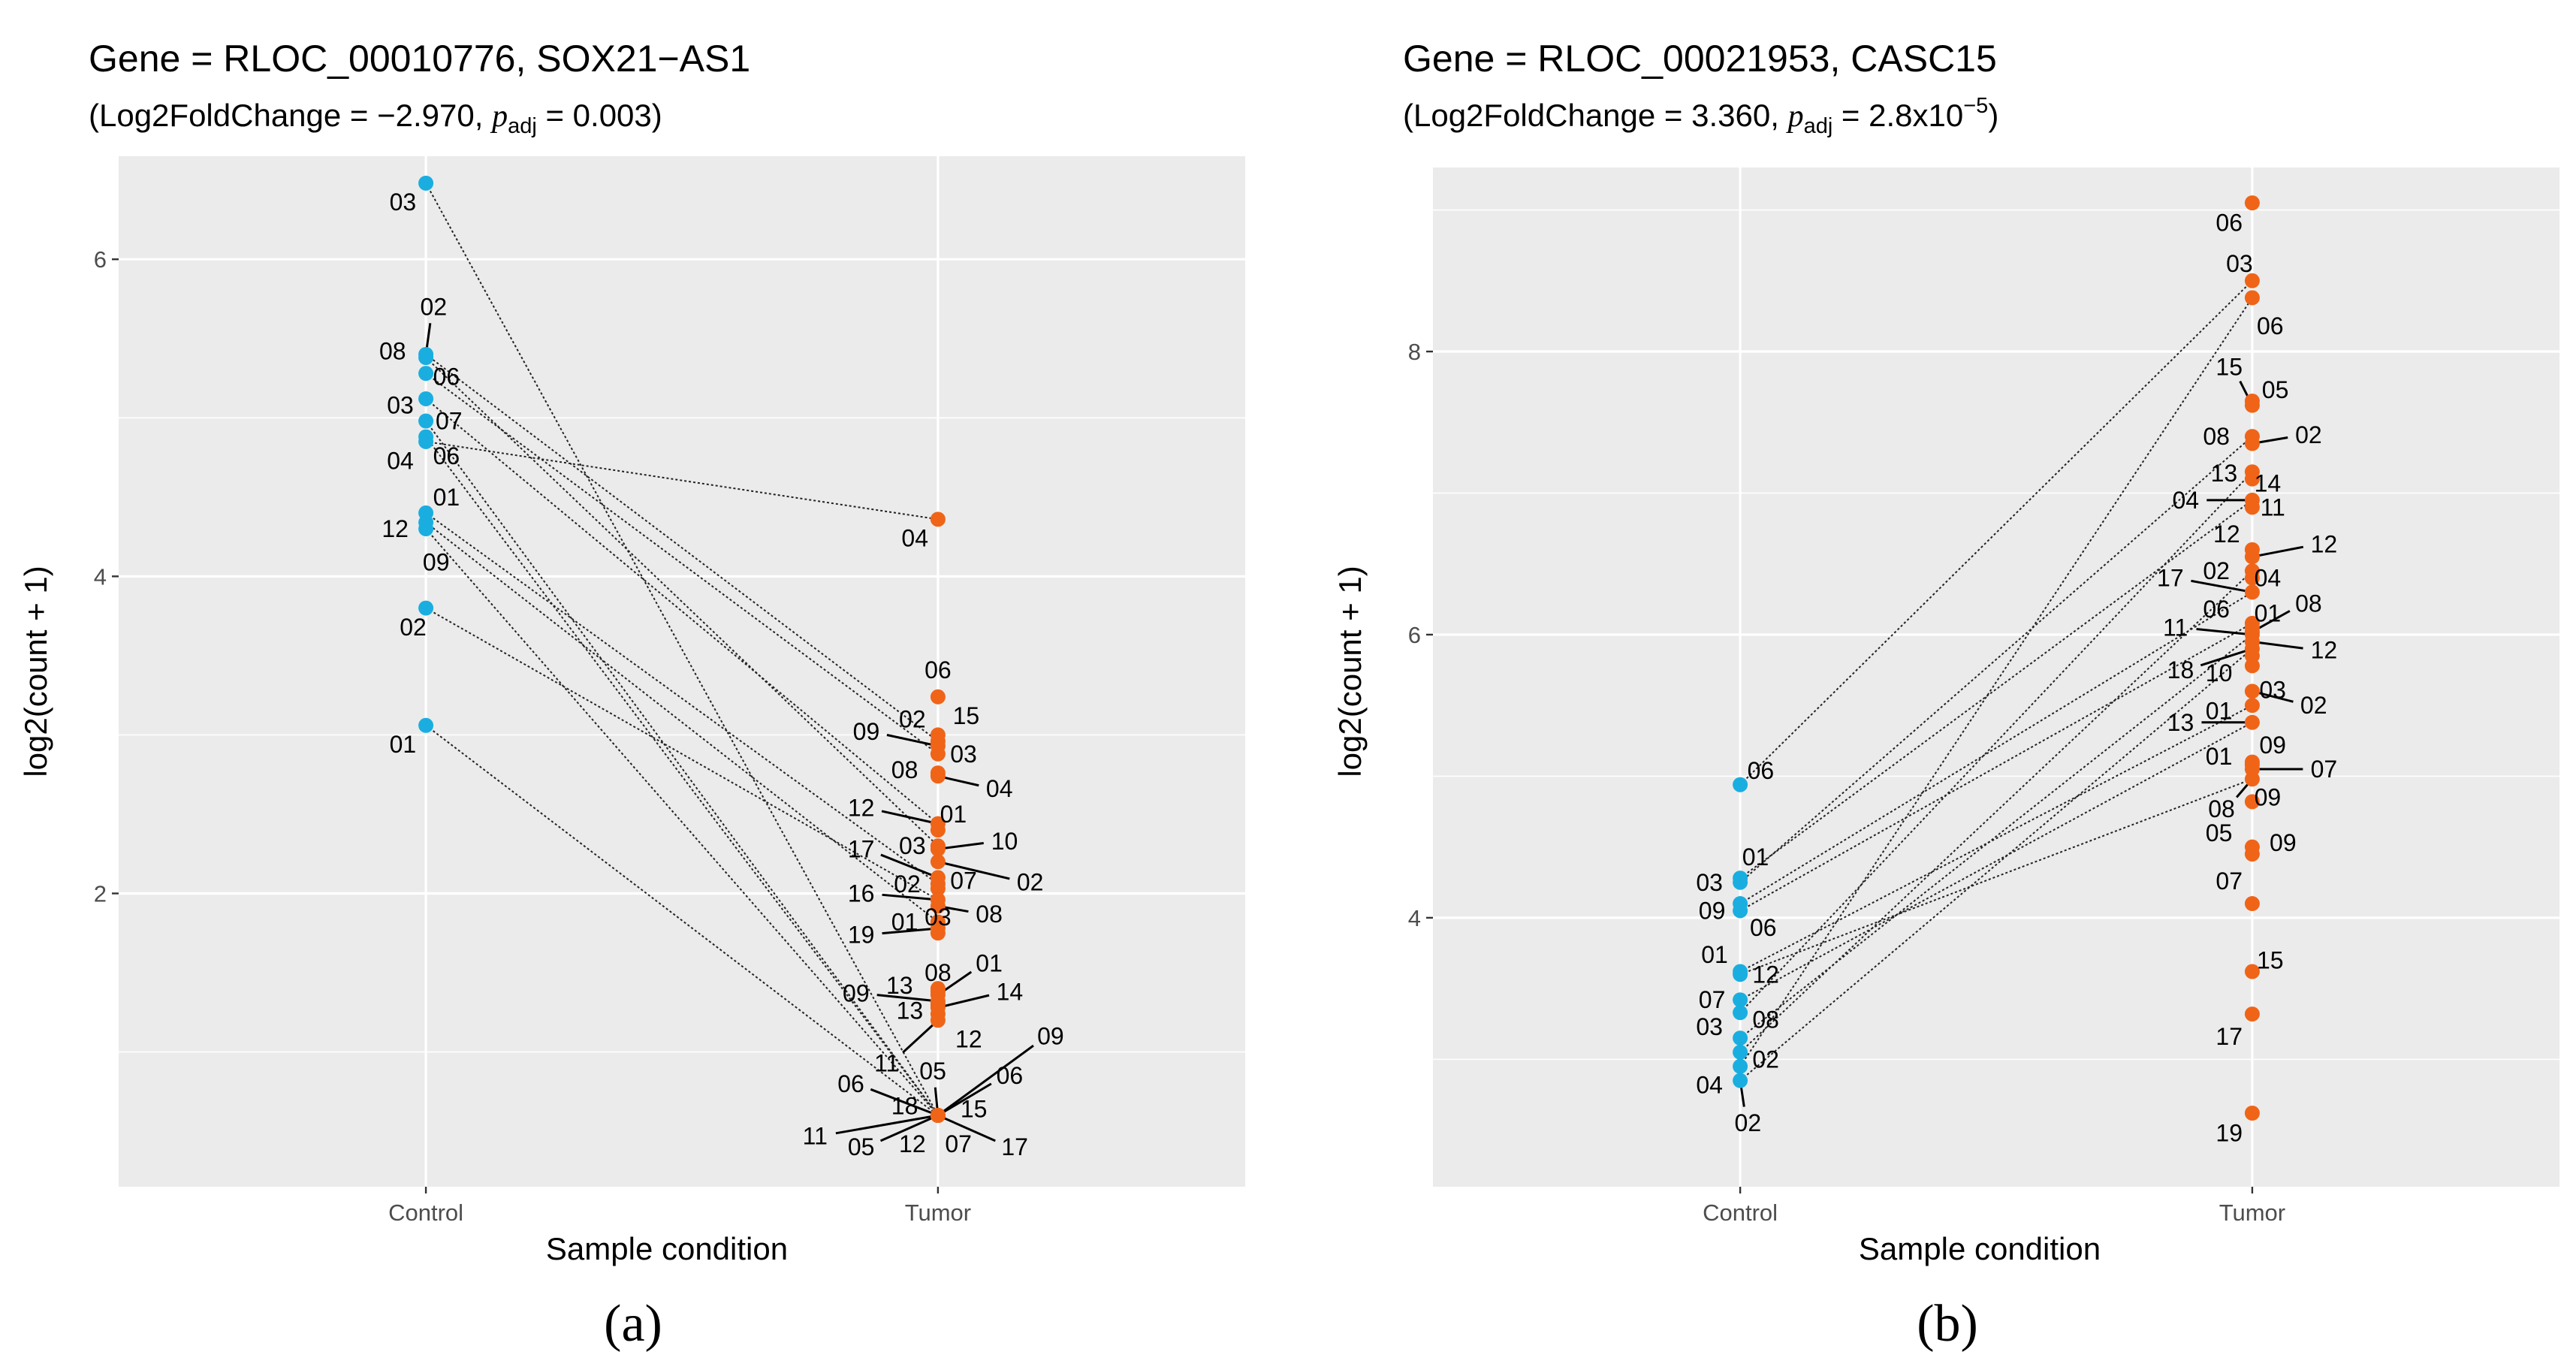 The width and height of the screenshot is (2576, 1370). Describe the element at coordinates (1414, 918) in the screenshot. I see `y-tick-label: 4` at that location.